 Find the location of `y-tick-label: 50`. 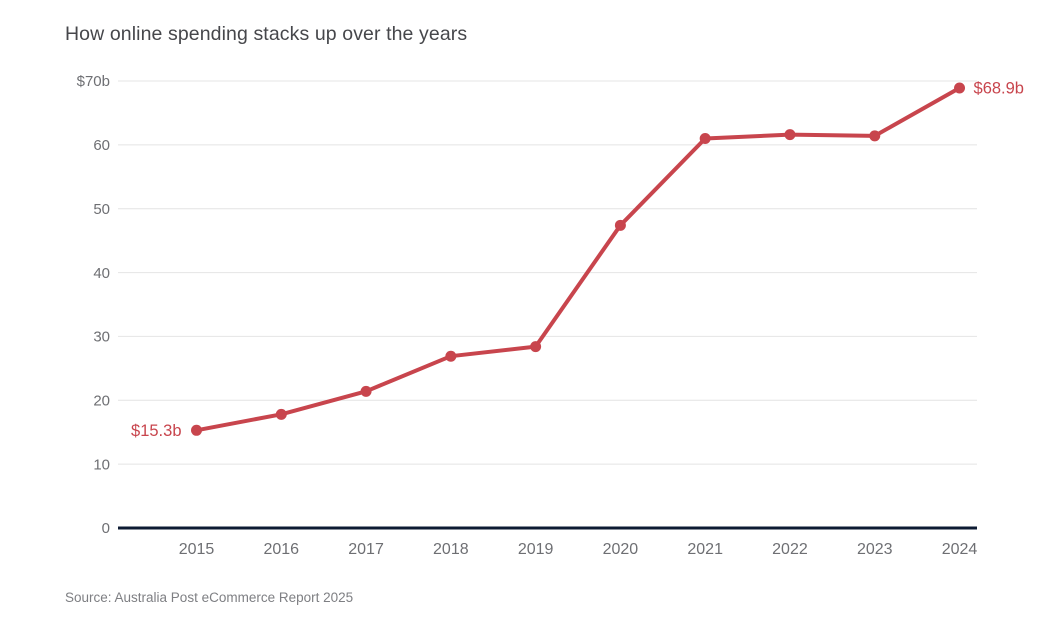

y-tick-label: 50 is located at coordinates (101, 209).